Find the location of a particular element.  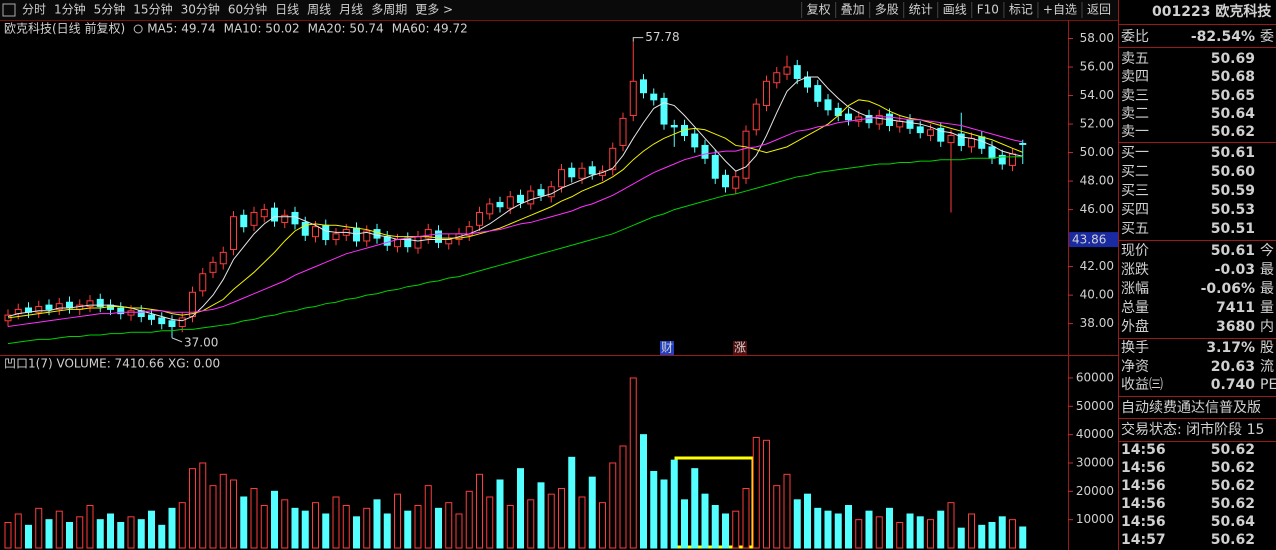

toolbar-button: 返回 is located at coordinates (1099, 10).